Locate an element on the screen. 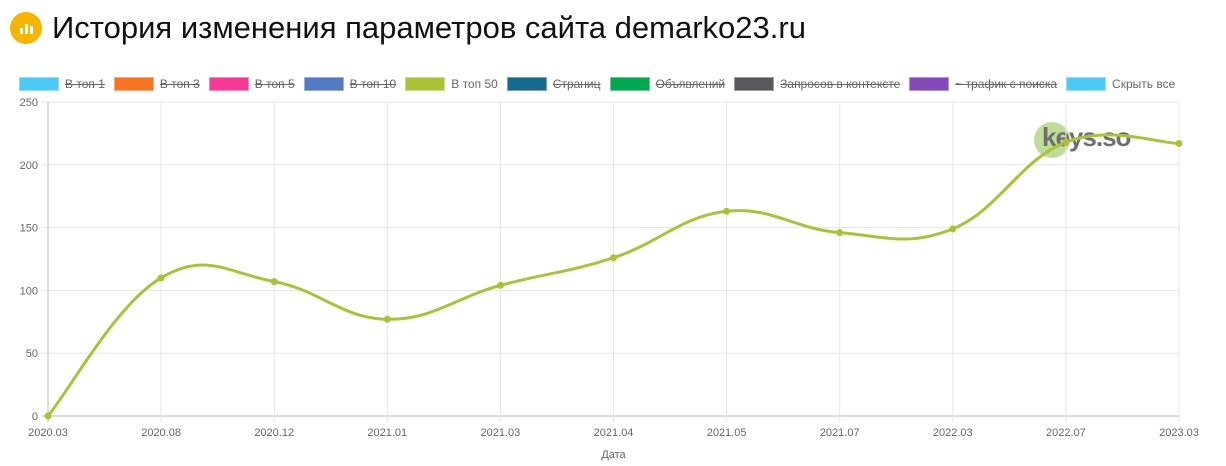 Image resolution: width=1226 pixels, height=466 pixels. x-axis-label: Дата is located at coordinates (613, 455).